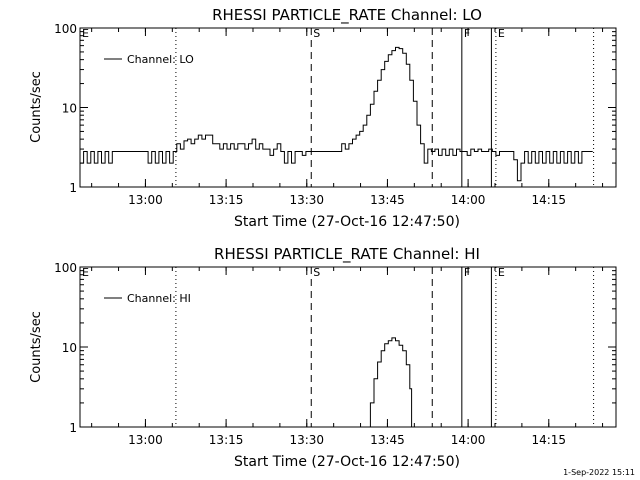 This screenshot has width=640, height=480. What do you see at coordinates (347, 254) in the screenshot?
I see `chart-title: RHESSI PARTICLE_RATE Channel: HI` at bounding box center [347, 254].